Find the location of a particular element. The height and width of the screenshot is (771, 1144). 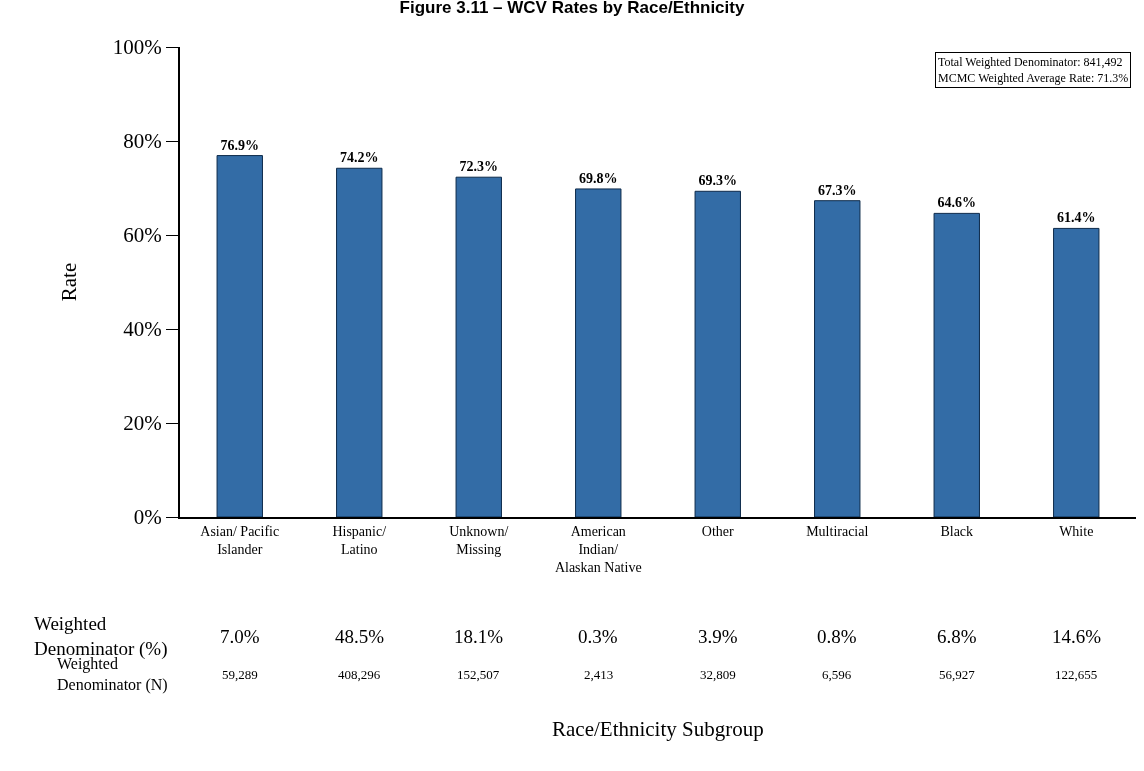

text: 32,809 is located at coordinates (718, 674).